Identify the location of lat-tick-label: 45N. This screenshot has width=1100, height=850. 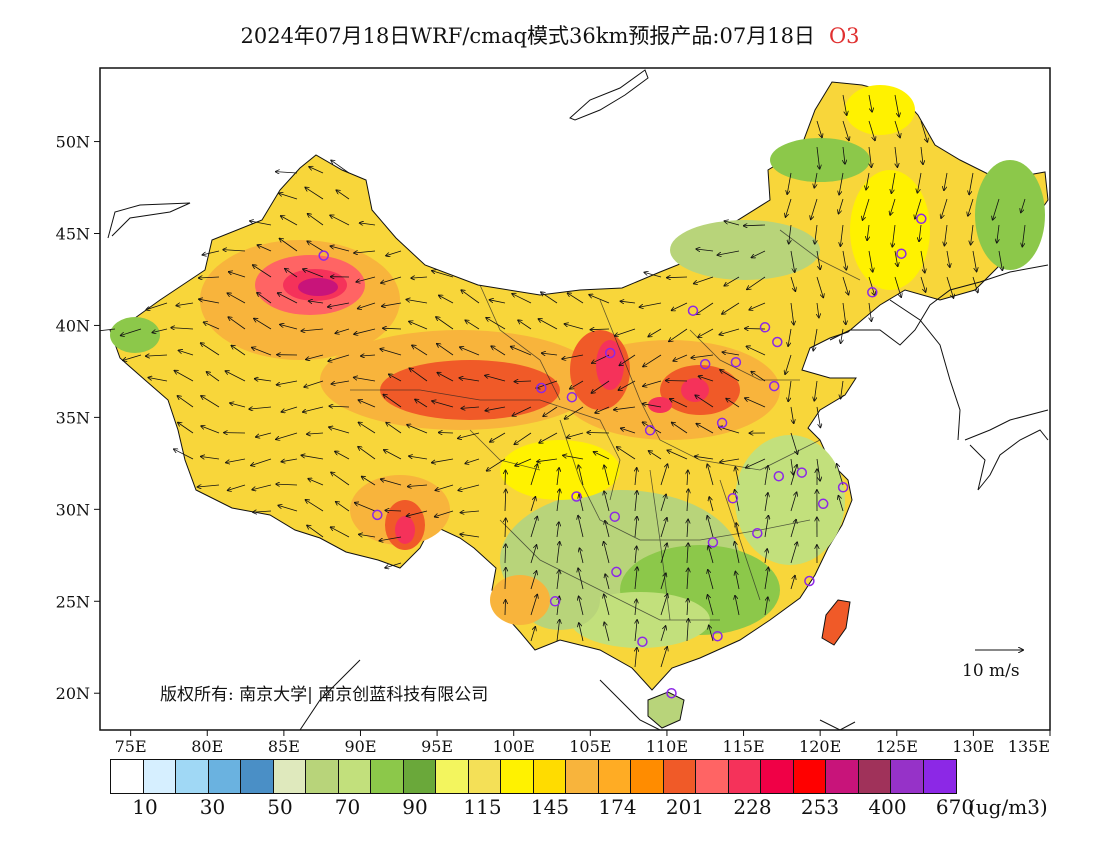
(73, 234).